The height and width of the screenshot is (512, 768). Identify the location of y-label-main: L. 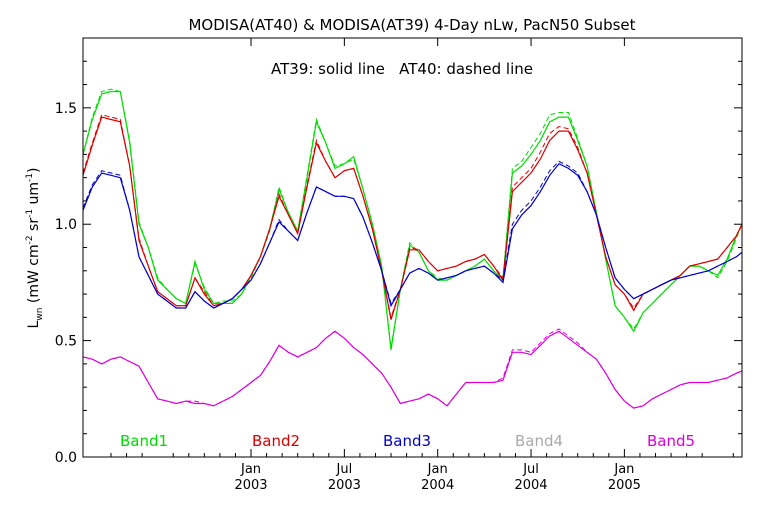
(34, 324).